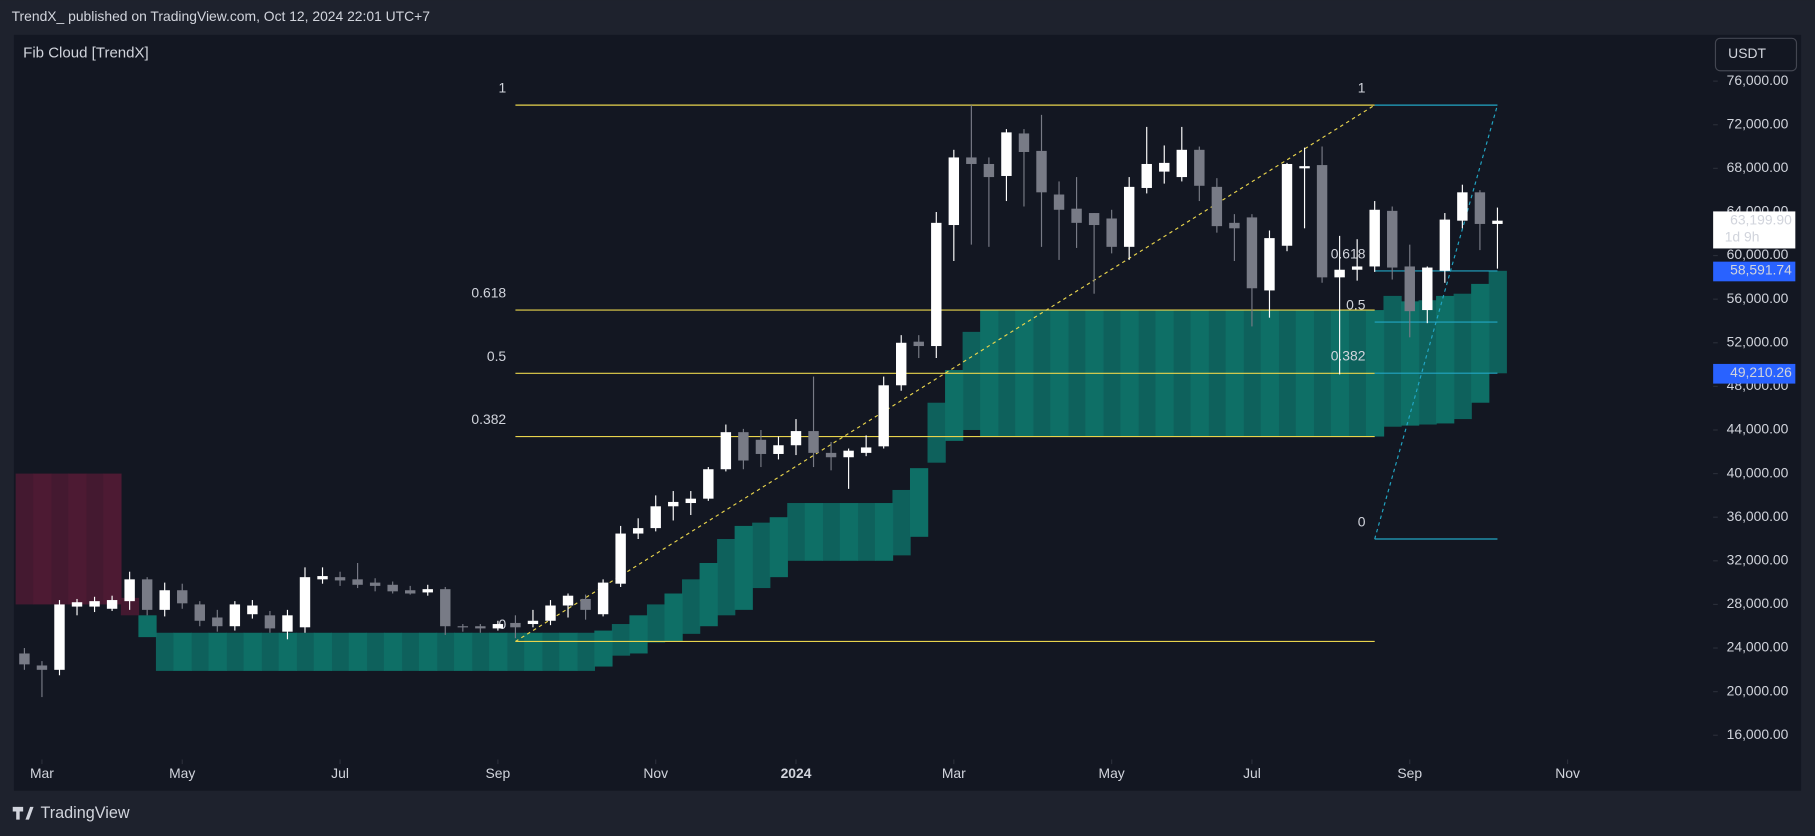  What do you see at coordinates (86, 52) in the screenshot?
I see `chart-title: Fib Cloud [TrendX]` at bounding box center [86, 52].